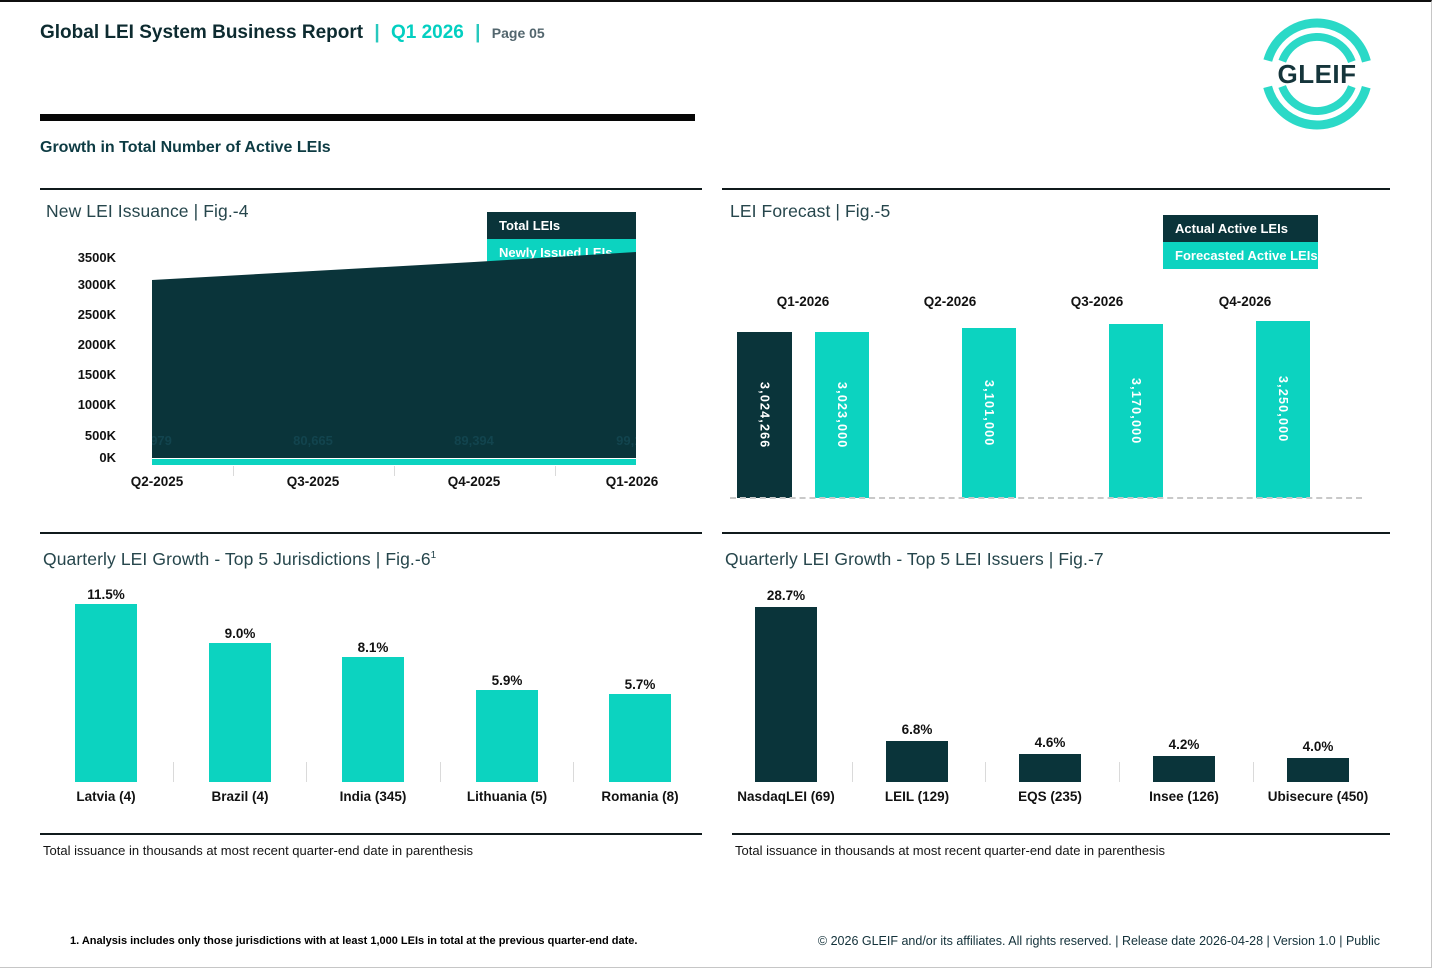 The image size is (1432, 968). What do you see at coordinates (1318, 770) in the screenshot?
I see `fig7-bar-ubisecure` at bounding box center [1318, 770].